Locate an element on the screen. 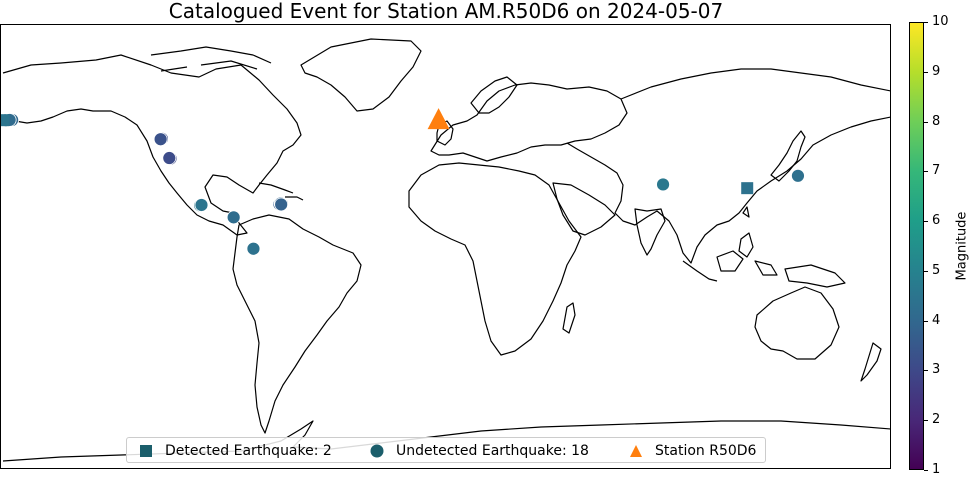 The width and height of the screenshot is (970, 480). coastline-asia is located at coordinates (728, 166).